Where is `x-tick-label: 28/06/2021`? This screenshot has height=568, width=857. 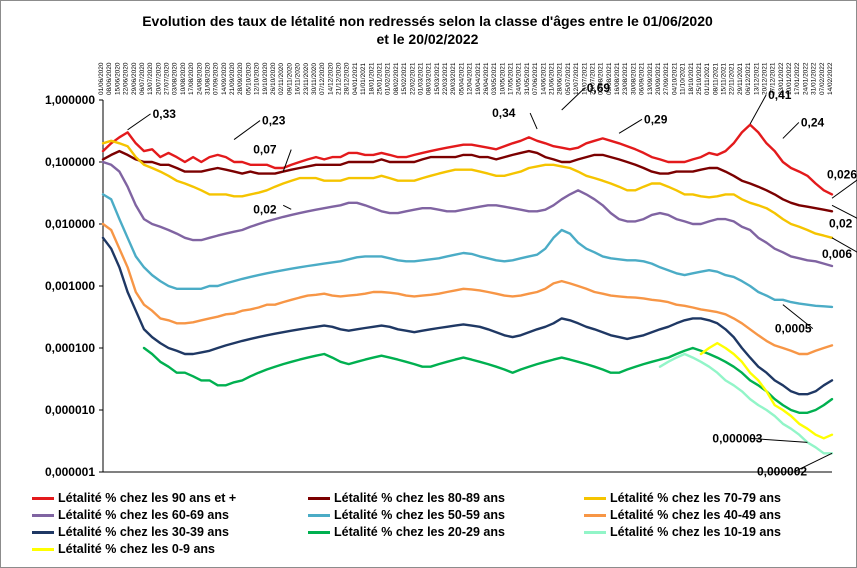
x-tick-label: 28/06/2021 is located at coordinates (560, 78).